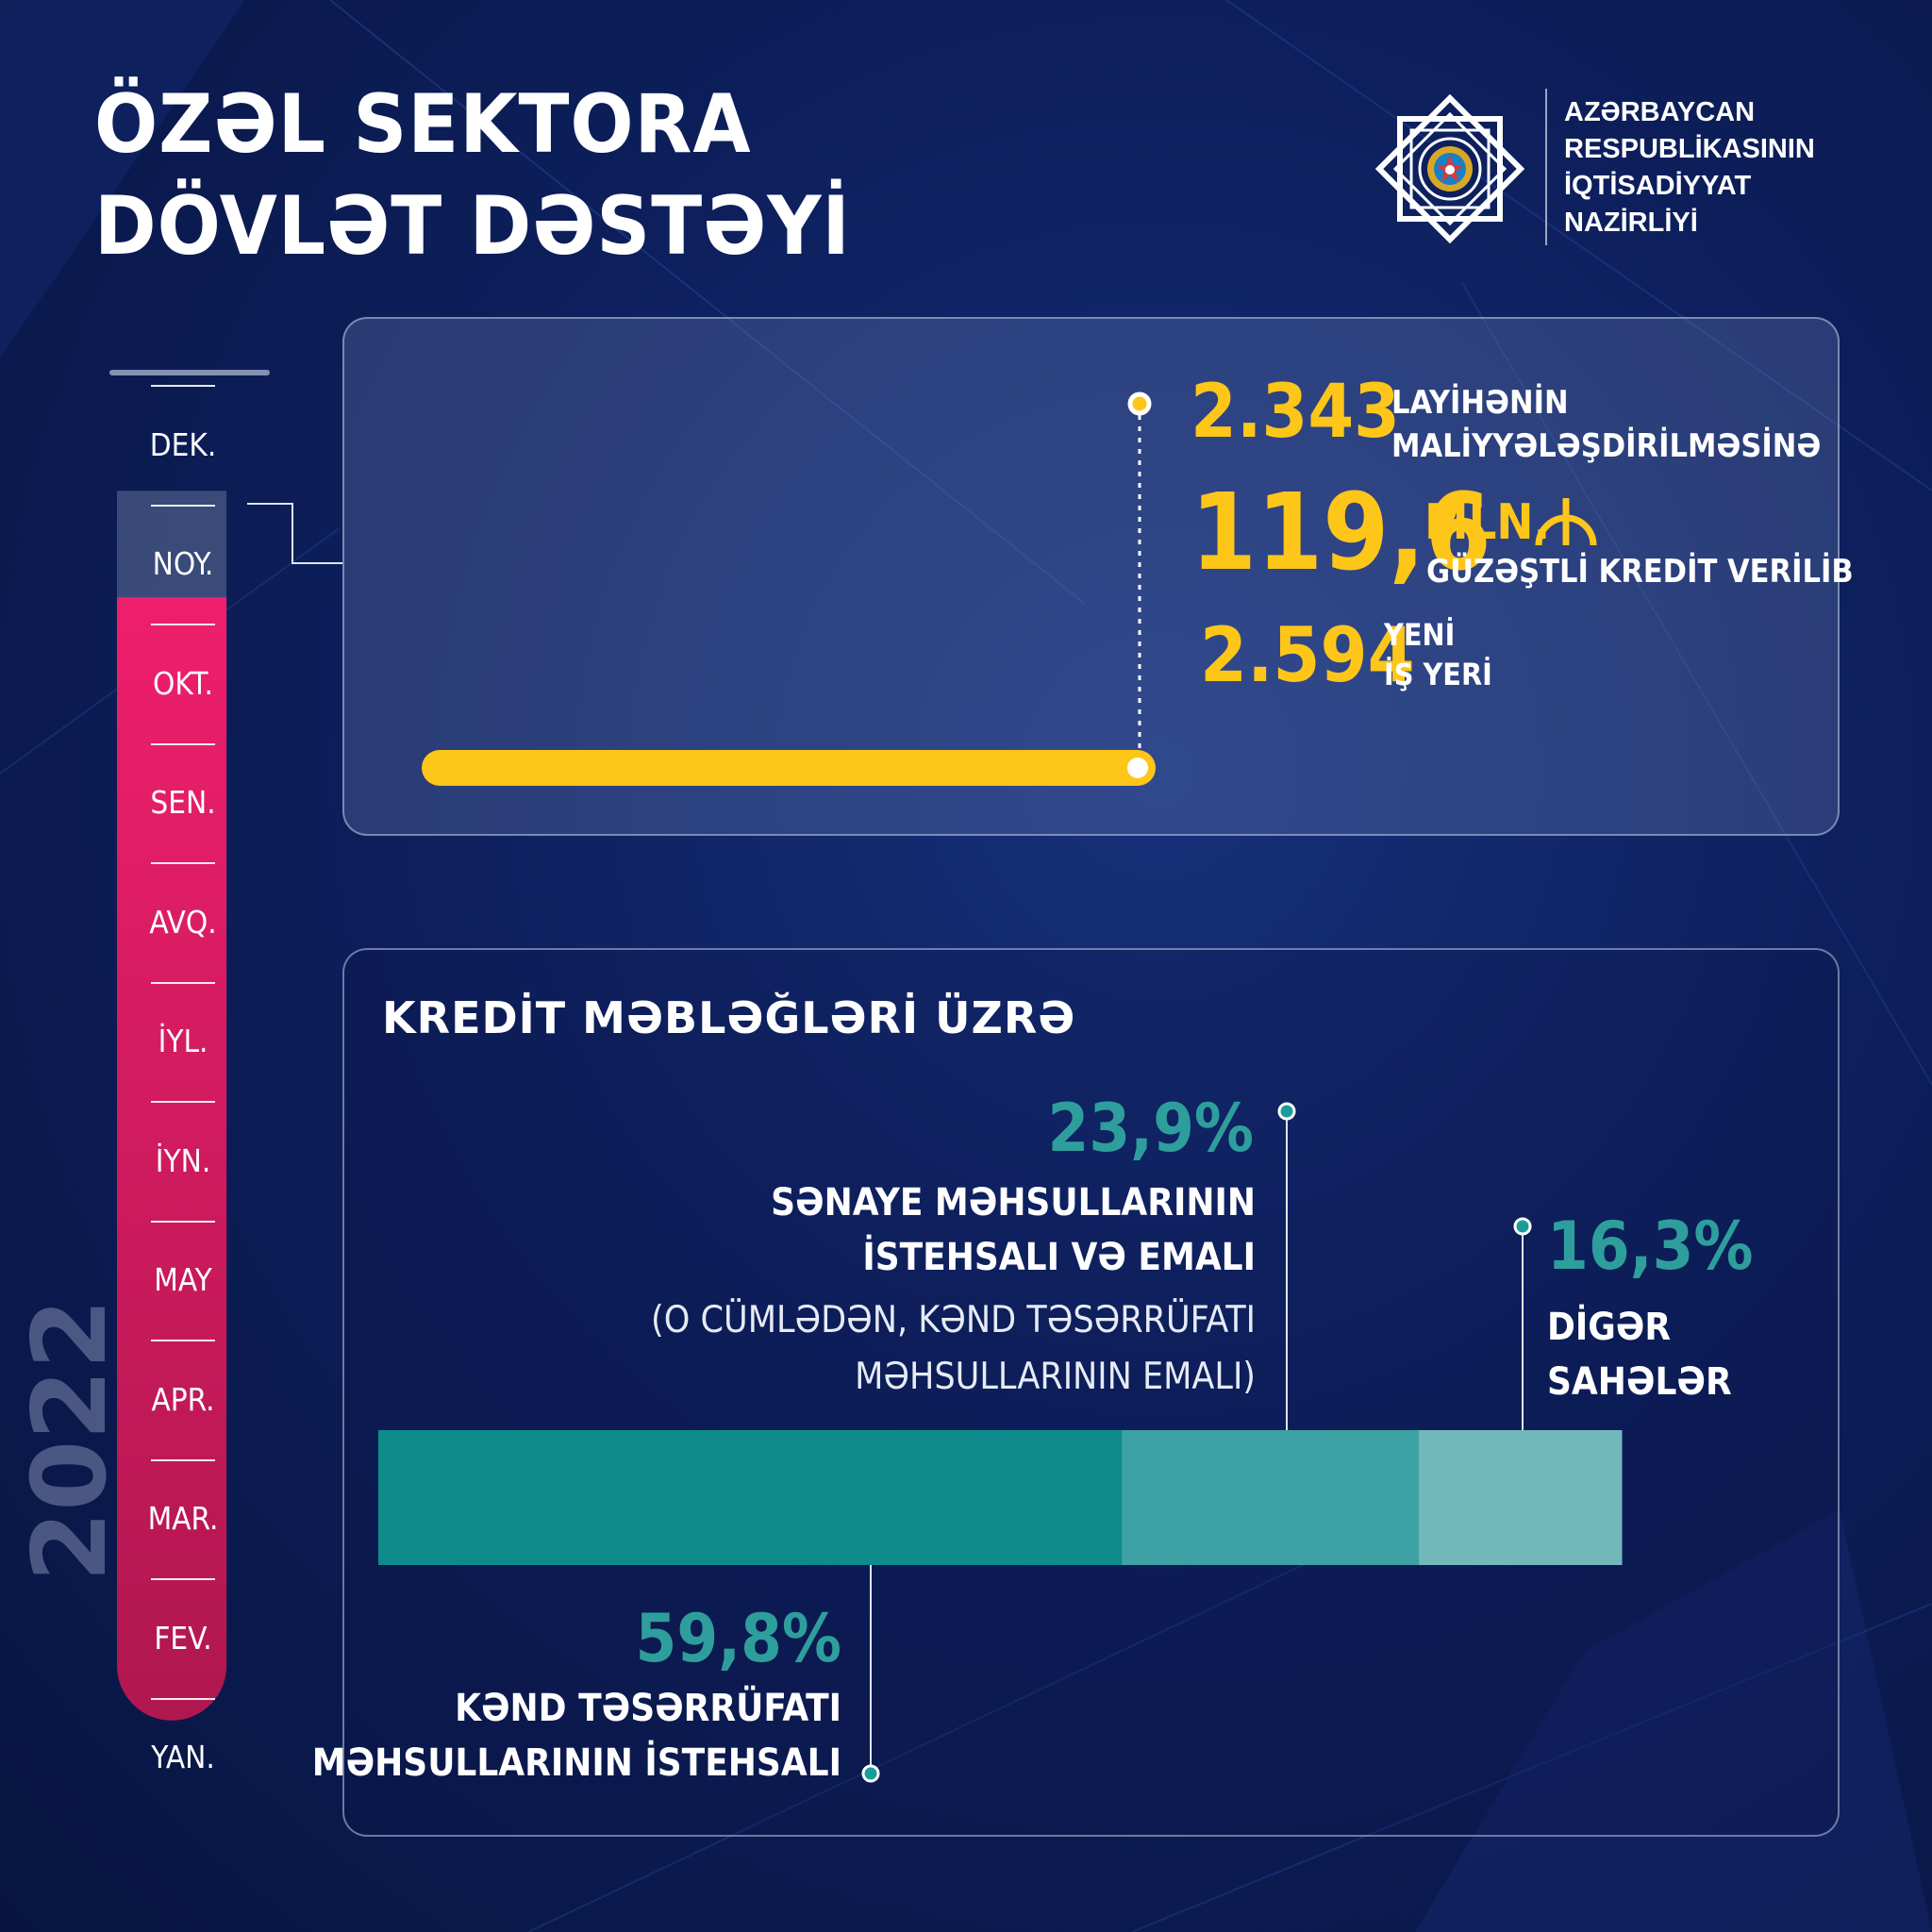 This screenshot has height=1932, width=1932. I want to click on projects-label: LAYİHƏNİN MALİYYƏLƏŞDİRİLMƏSİNƏ, so click(1606, 424).